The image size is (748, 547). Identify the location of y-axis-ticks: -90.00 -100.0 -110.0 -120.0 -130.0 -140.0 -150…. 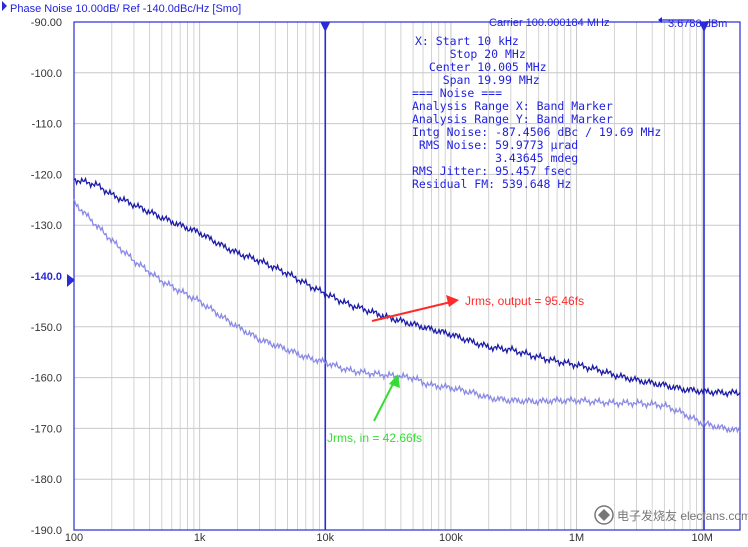
(46, 277).